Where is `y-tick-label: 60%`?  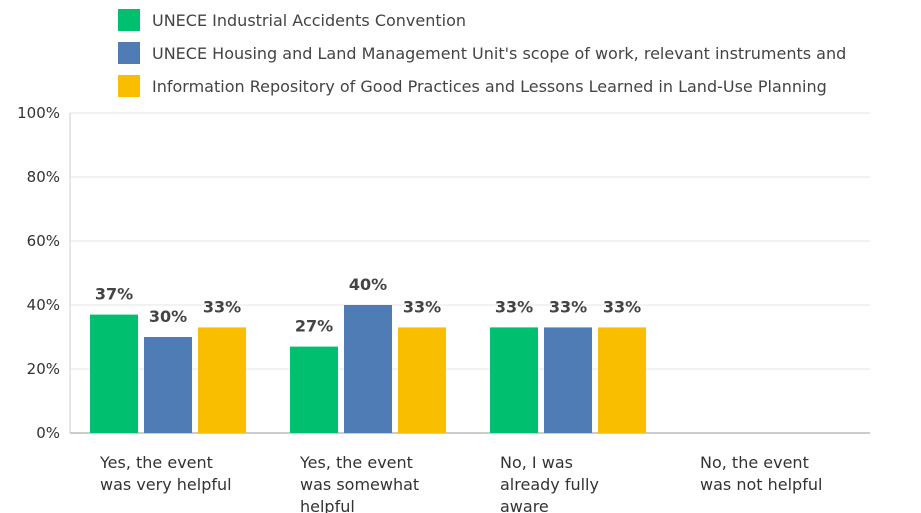 y-tick-label: 60% is located at coordinates (43, 241).